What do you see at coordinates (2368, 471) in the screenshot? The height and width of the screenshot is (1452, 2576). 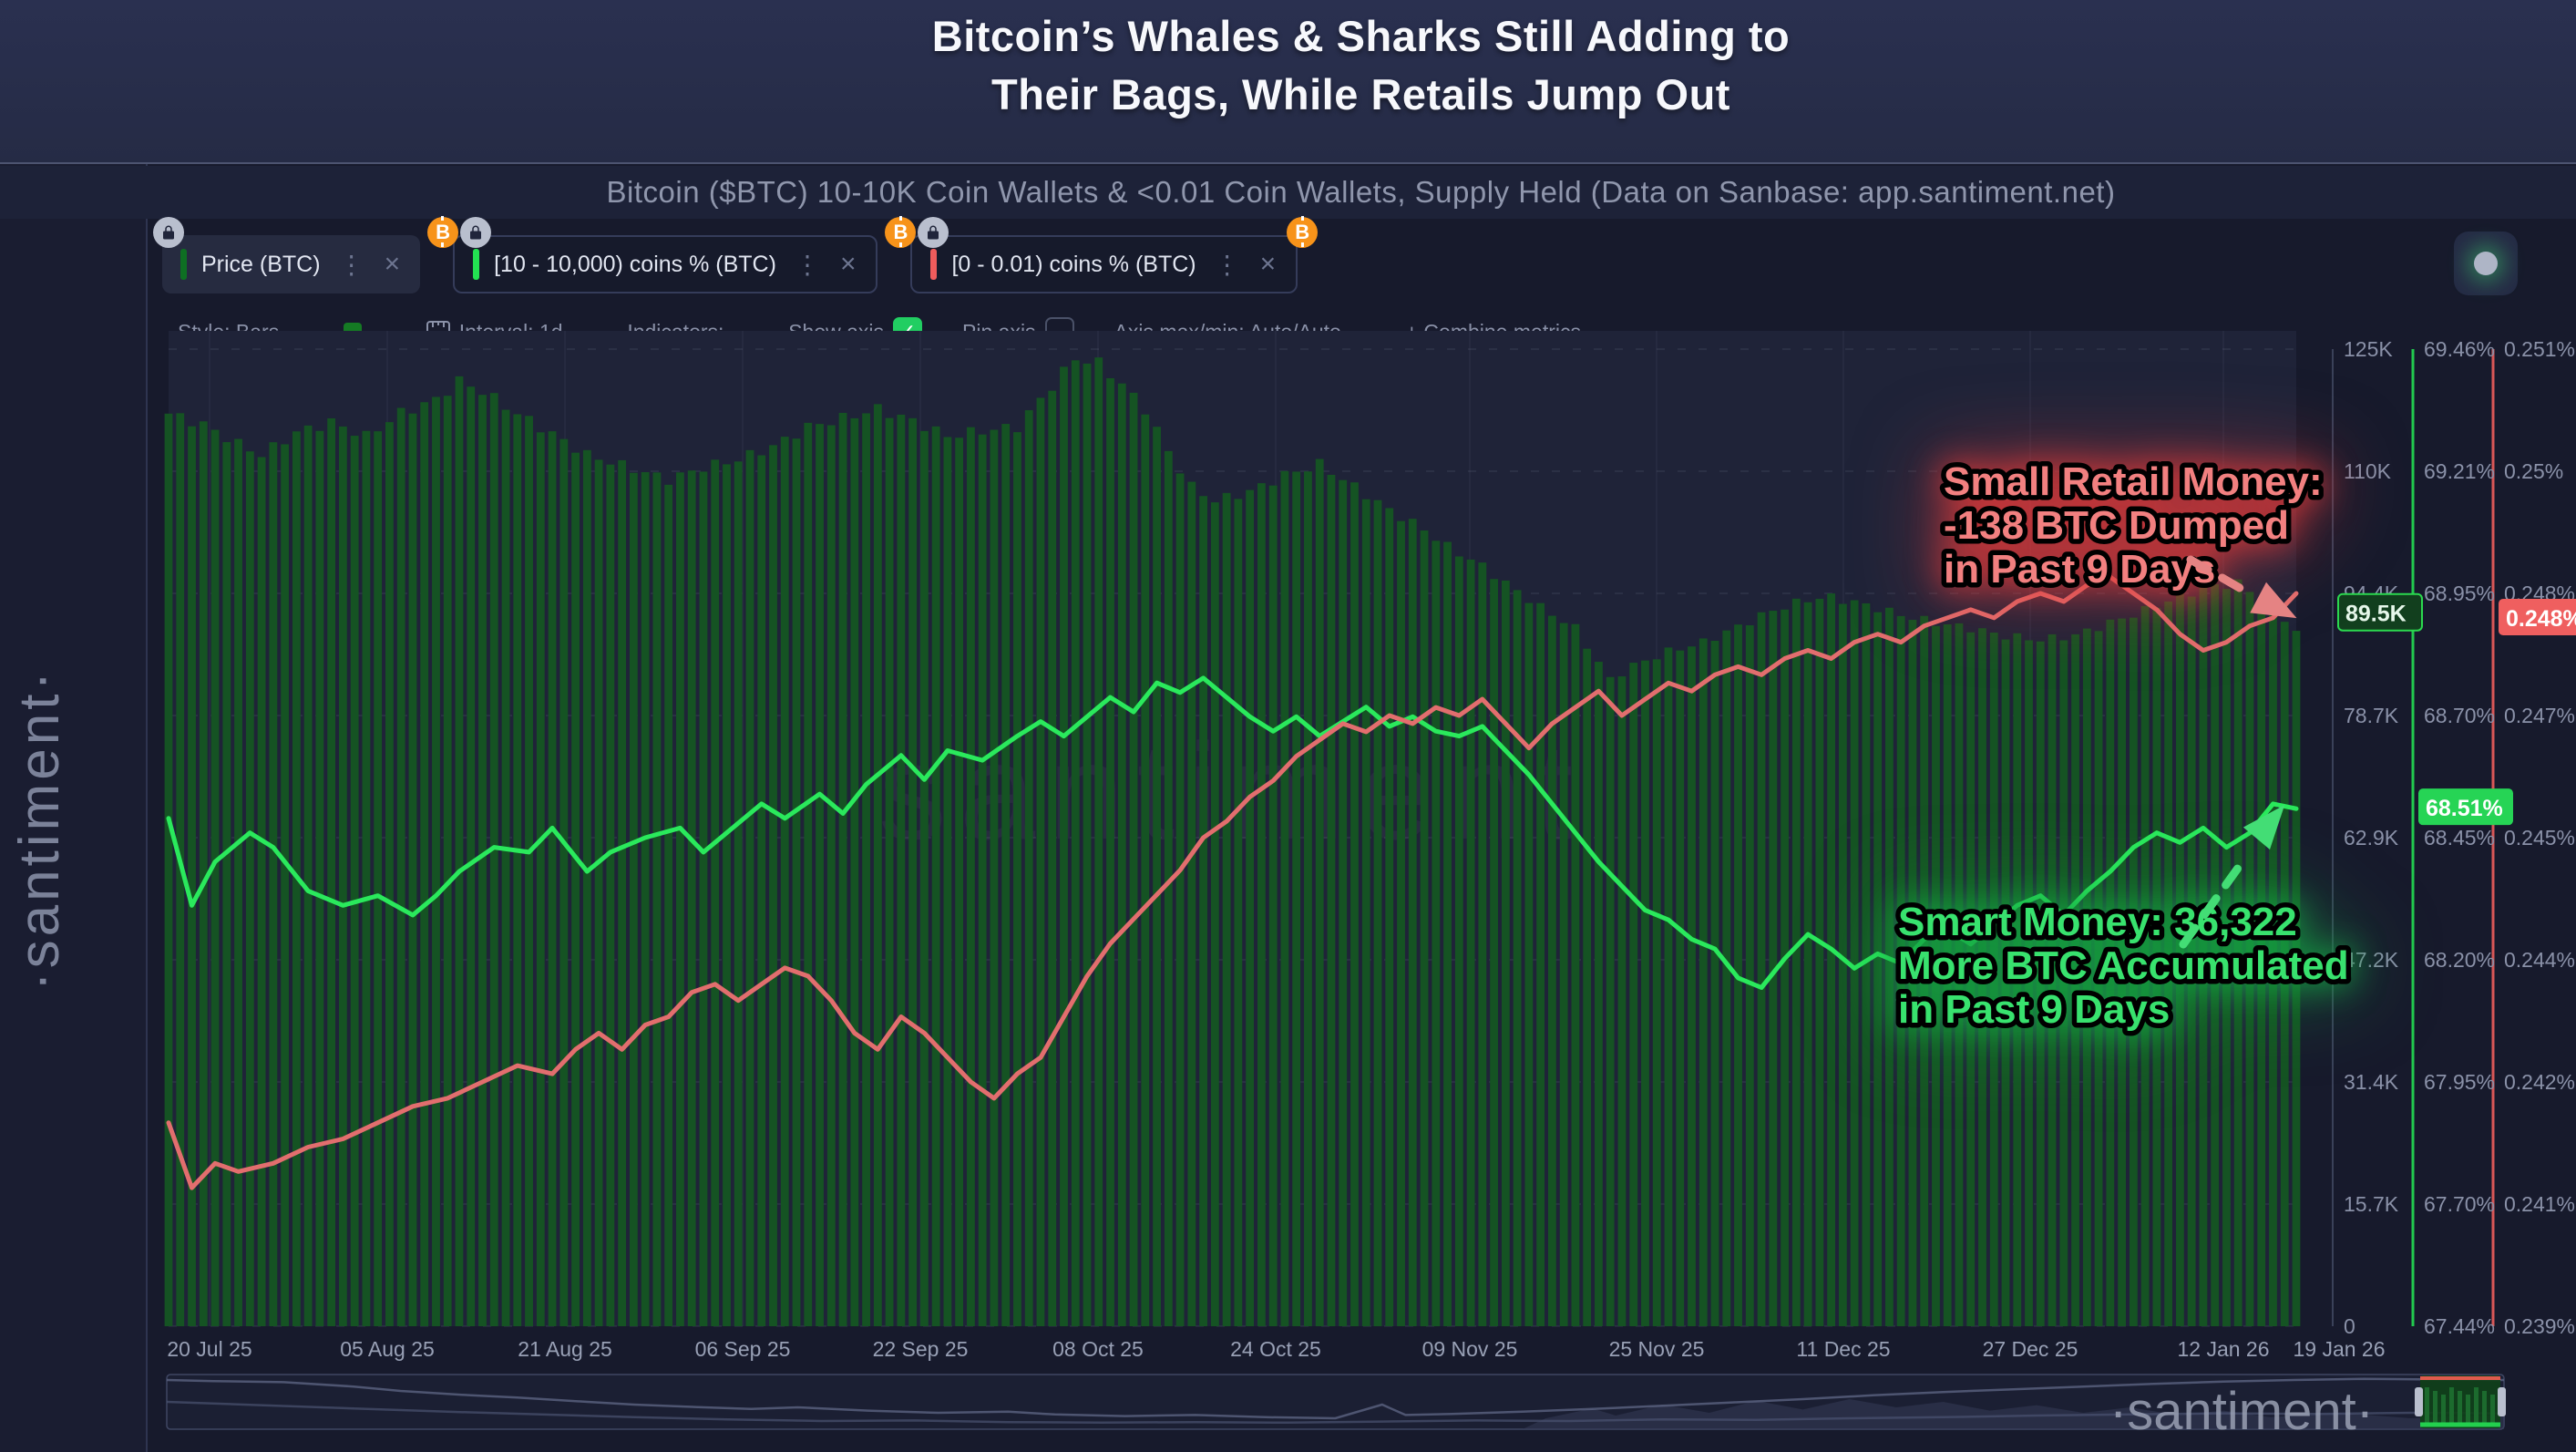 I see `price-tick-label: 110K` at bounding box center [2368, 471].